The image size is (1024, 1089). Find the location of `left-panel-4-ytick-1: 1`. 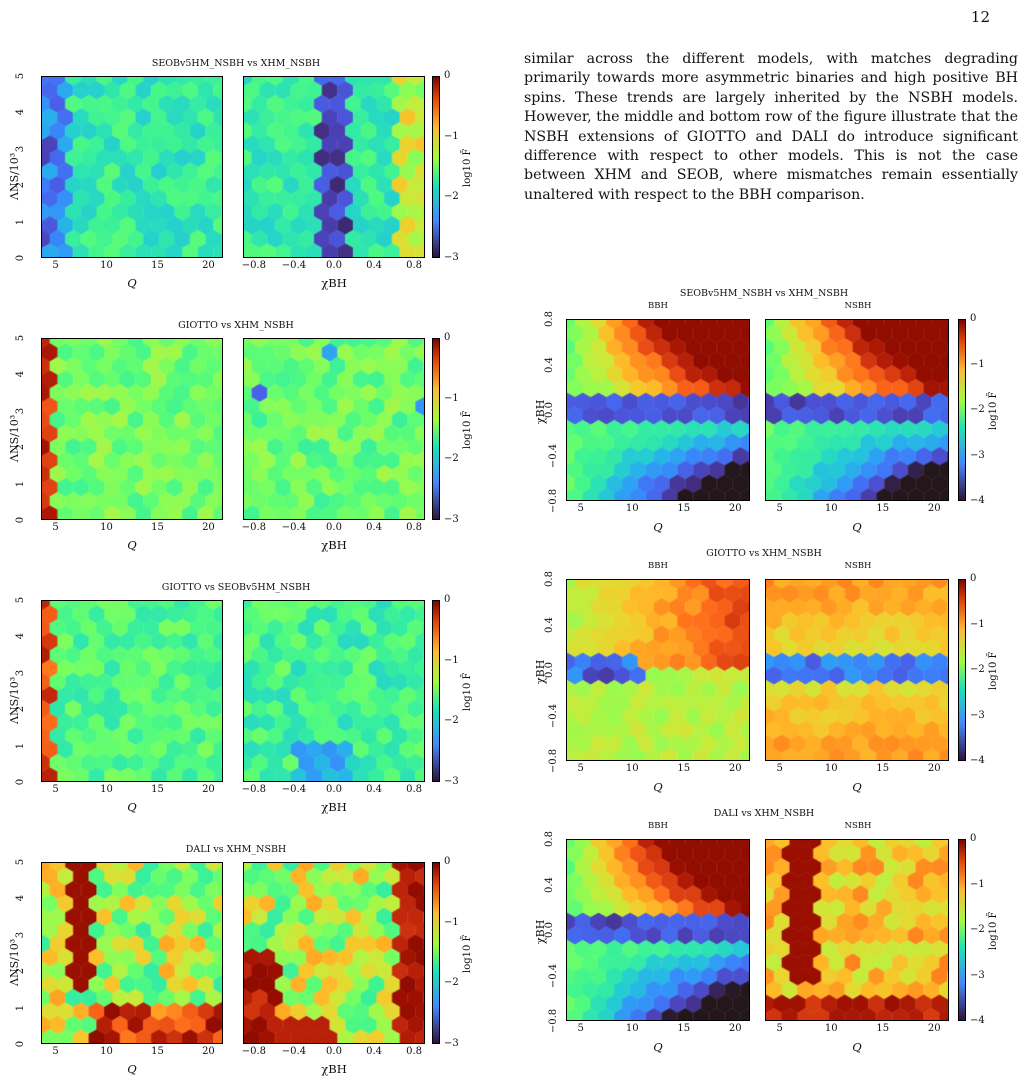

left-panel-4-ytick-1: 1 is located at coordinates (21, 1007).